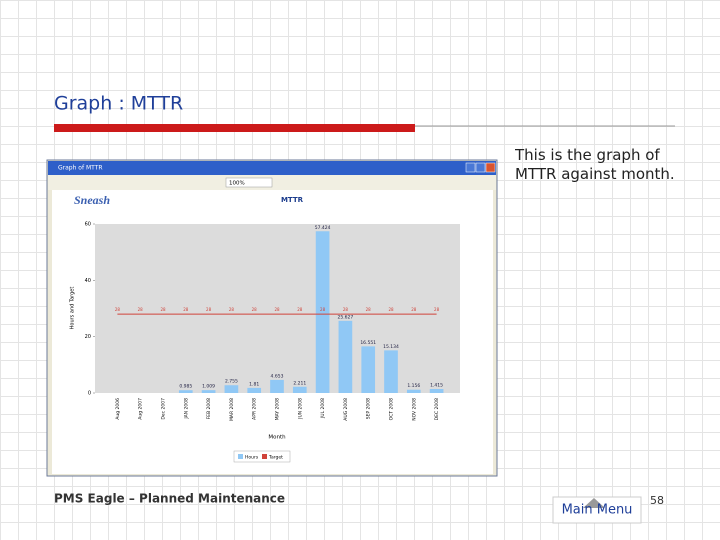  Describe the element at coordinates (323, 408) in the screenshot. I see `x-tick-label: JUL 2008` at that location.